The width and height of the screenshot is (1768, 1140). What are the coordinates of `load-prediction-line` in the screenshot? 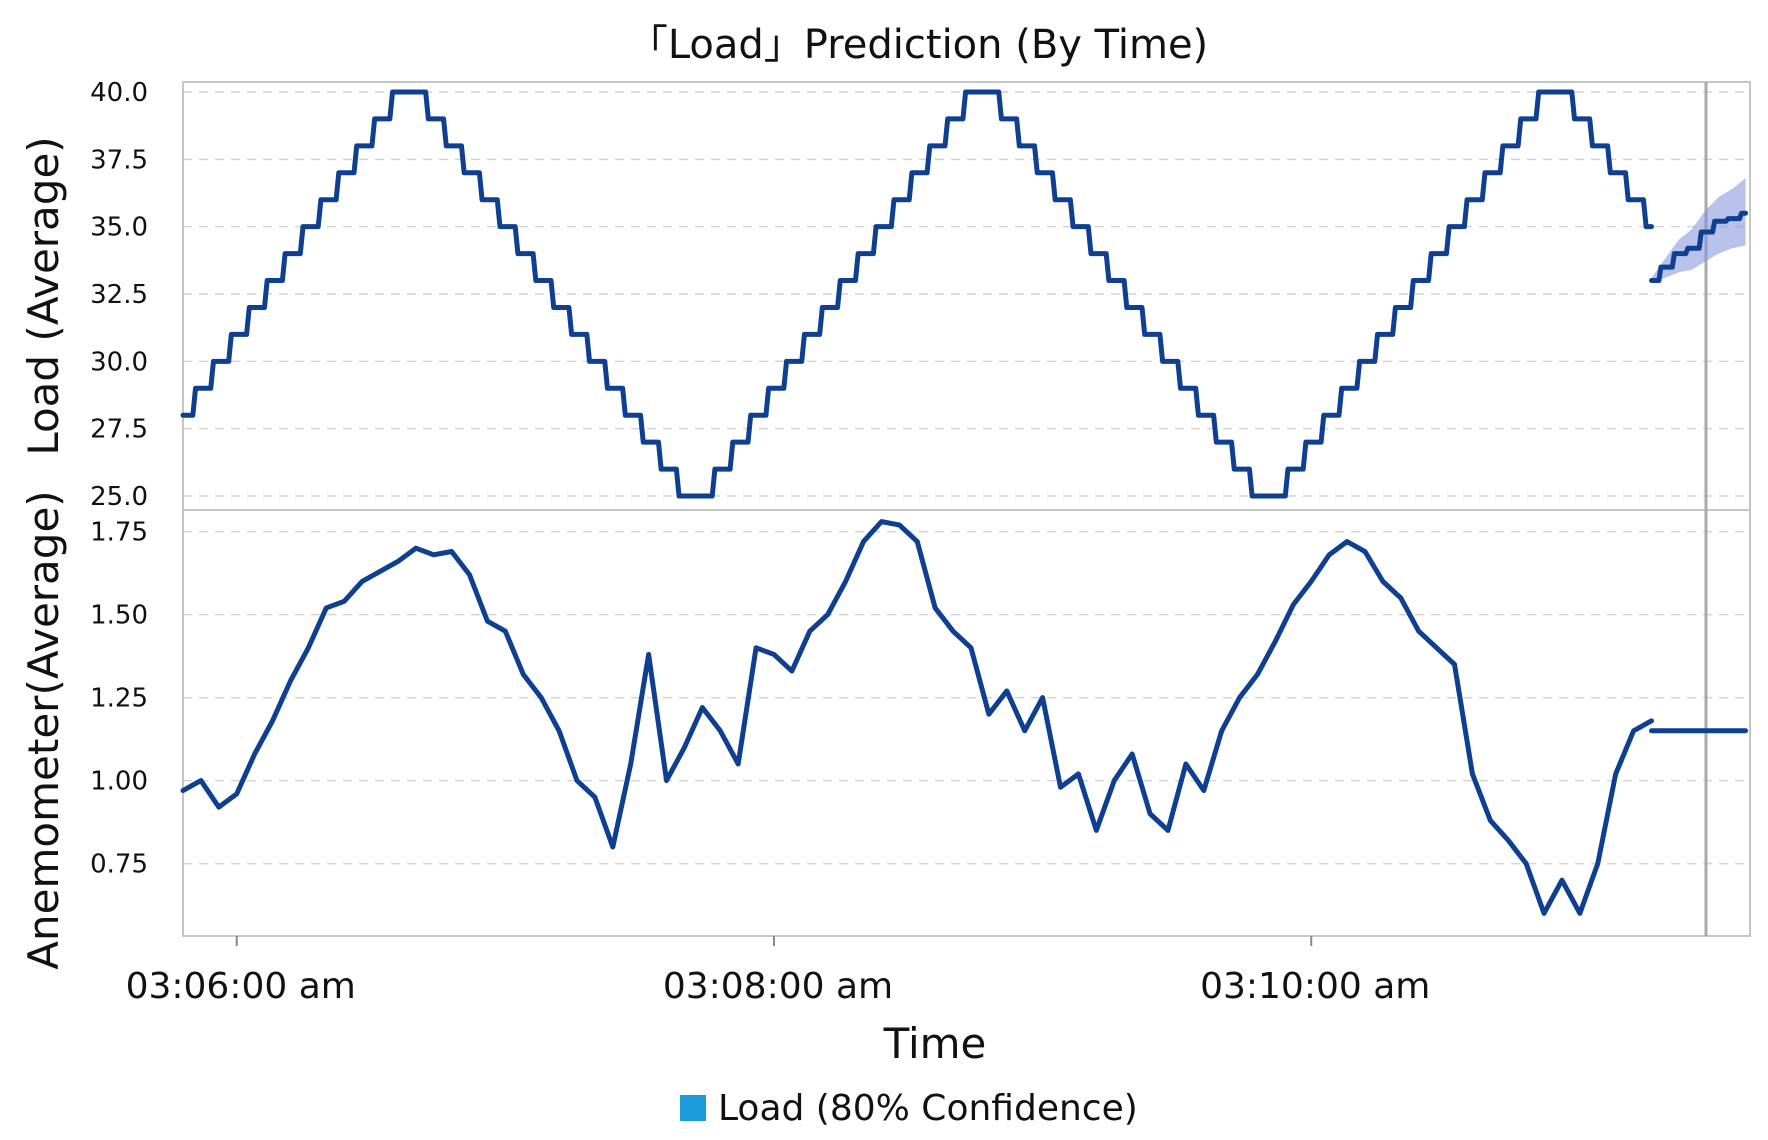 It's located at (1699, 247).